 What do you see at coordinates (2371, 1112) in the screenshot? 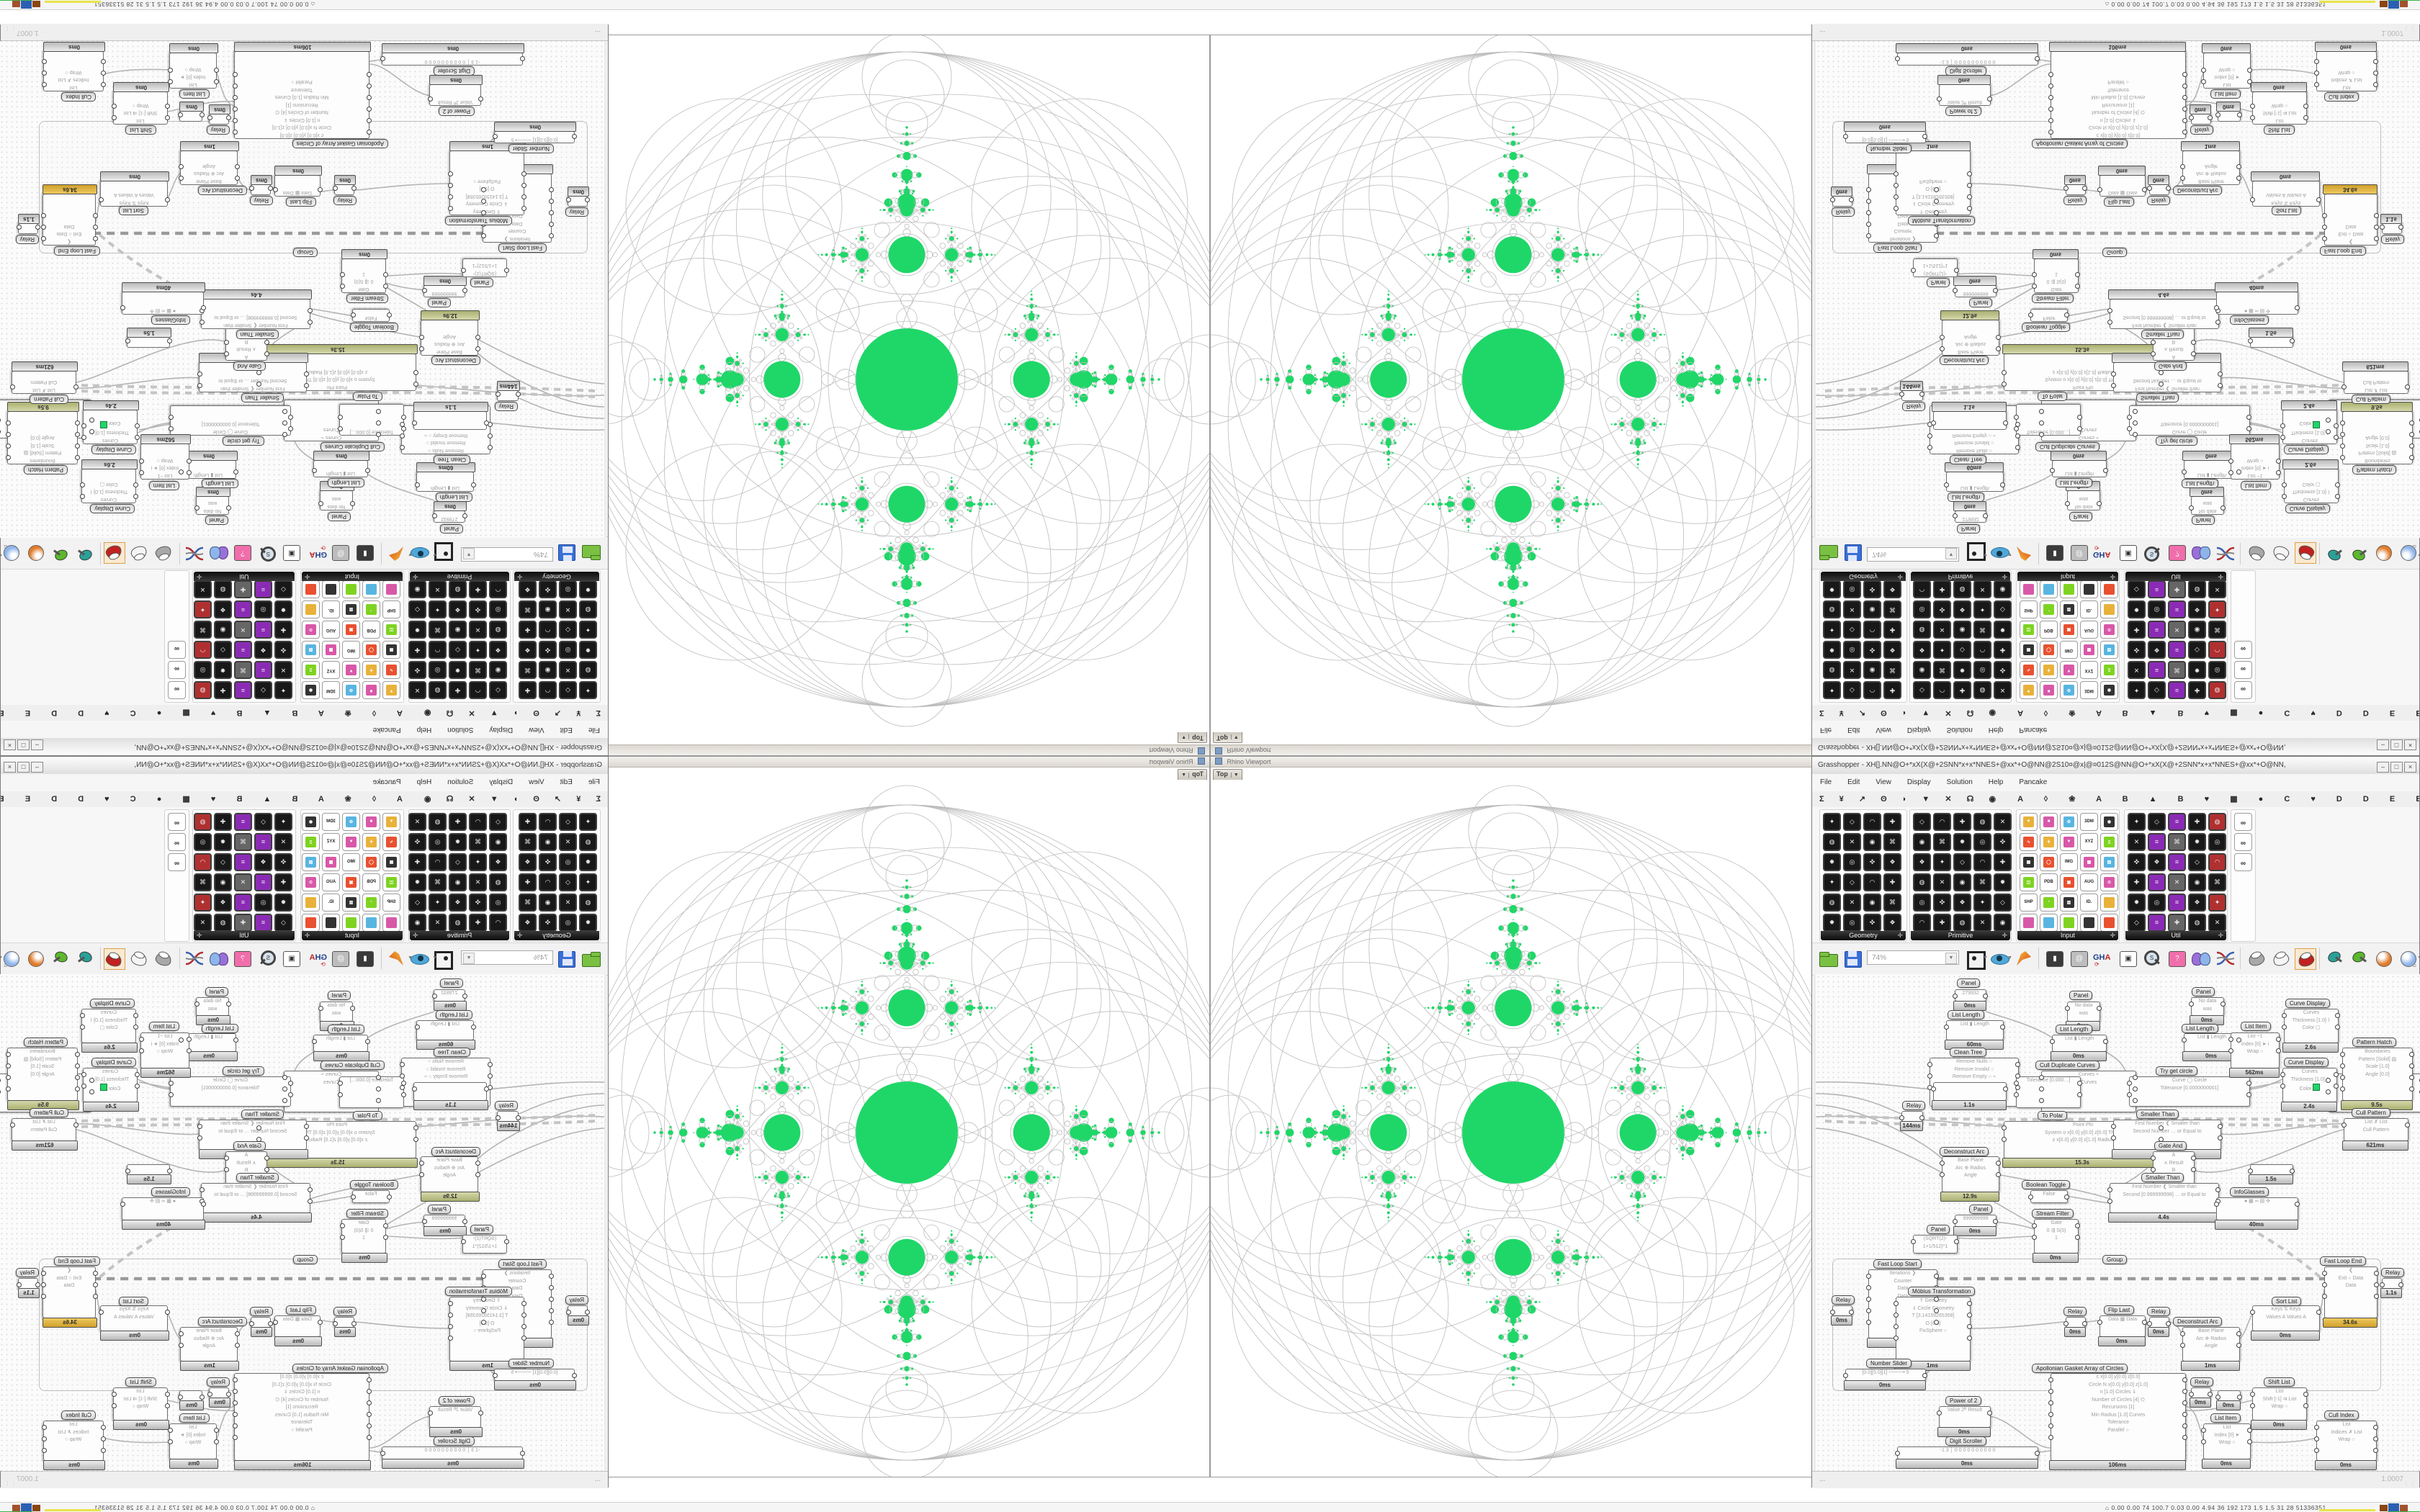
I see `node-tag-cull-pattern: Cull Pattern` at bounding box center [2371, 1112].